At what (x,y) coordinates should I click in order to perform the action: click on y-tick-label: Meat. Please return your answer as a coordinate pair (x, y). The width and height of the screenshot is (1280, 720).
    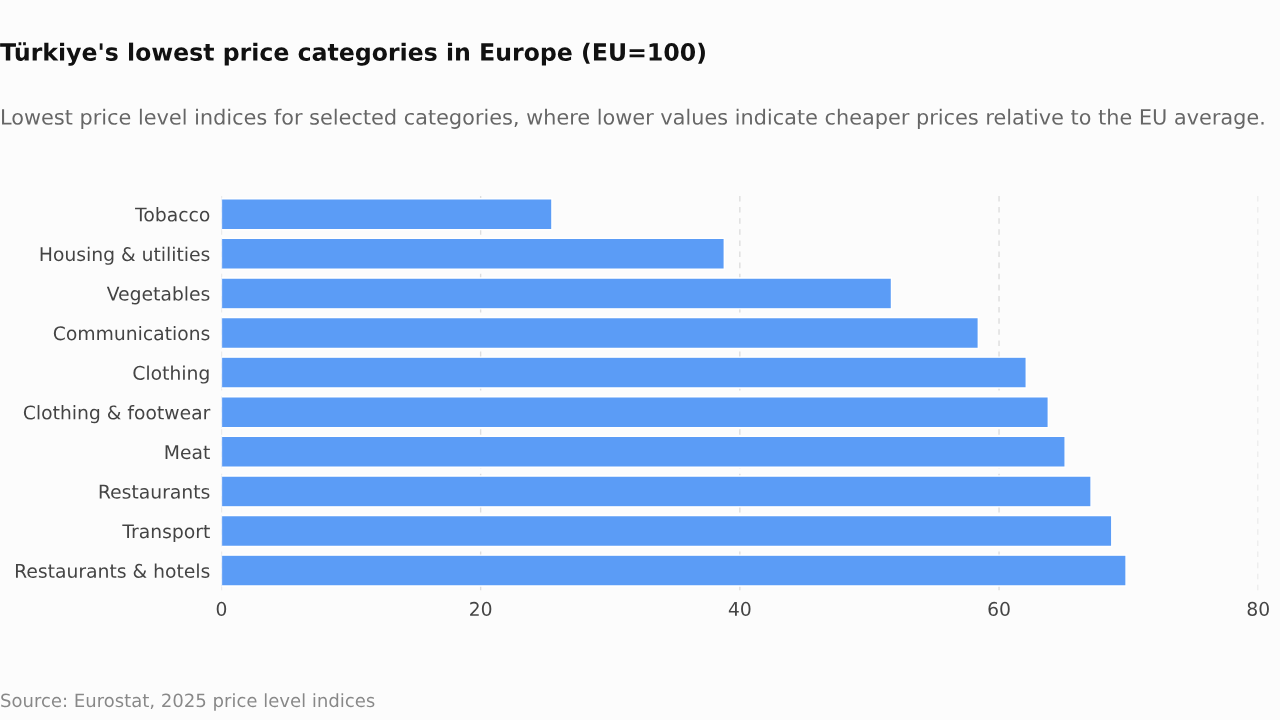
    Looking at the image, I should click on (187, 452).